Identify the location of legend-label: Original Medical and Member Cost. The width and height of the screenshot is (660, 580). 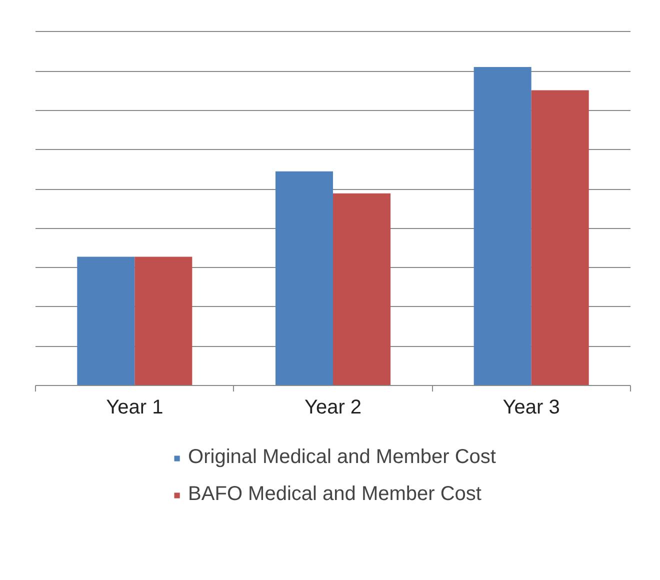
(342, 457).